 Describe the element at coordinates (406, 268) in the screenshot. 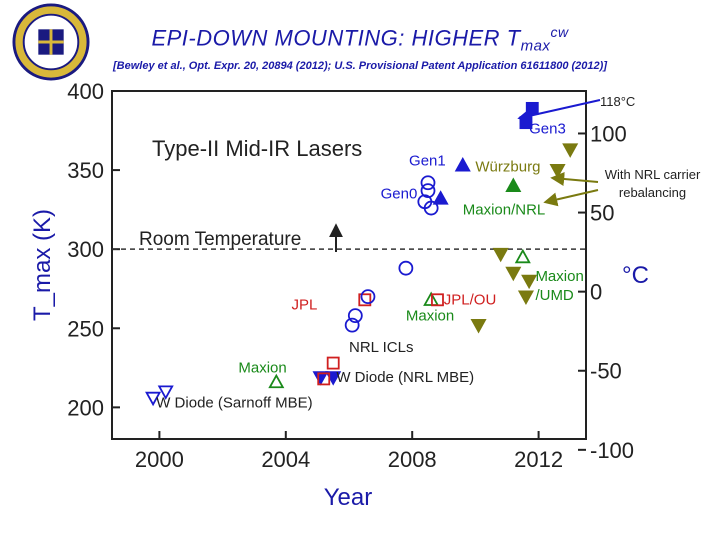

I see `data-point-s3-p3` at that location.